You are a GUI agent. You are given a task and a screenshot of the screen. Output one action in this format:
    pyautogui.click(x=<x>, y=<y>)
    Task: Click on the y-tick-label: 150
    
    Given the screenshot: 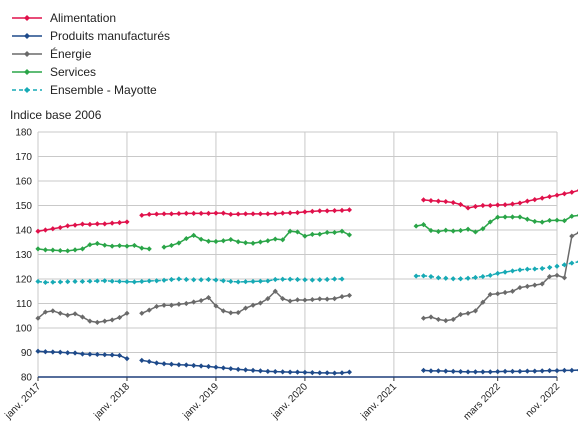 What is the action you would take?
    pyautogui.click(x=23, y=206)
    